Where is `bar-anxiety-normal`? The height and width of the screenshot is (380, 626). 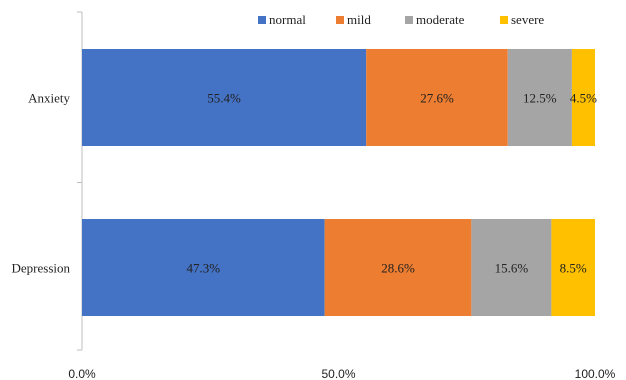 bar-anxiety-normal is located at coordinates (224, 97).